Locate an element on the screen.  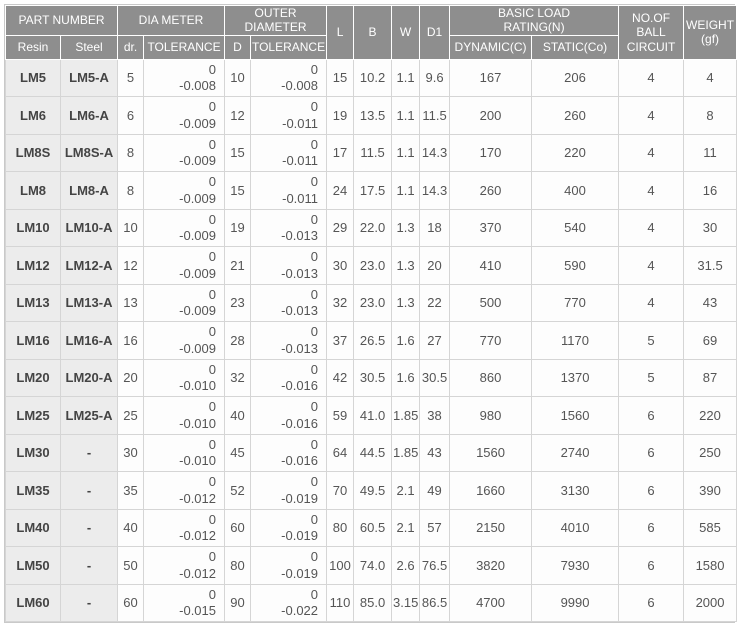
cell-l: 30 is located at coordinates (340, 265).